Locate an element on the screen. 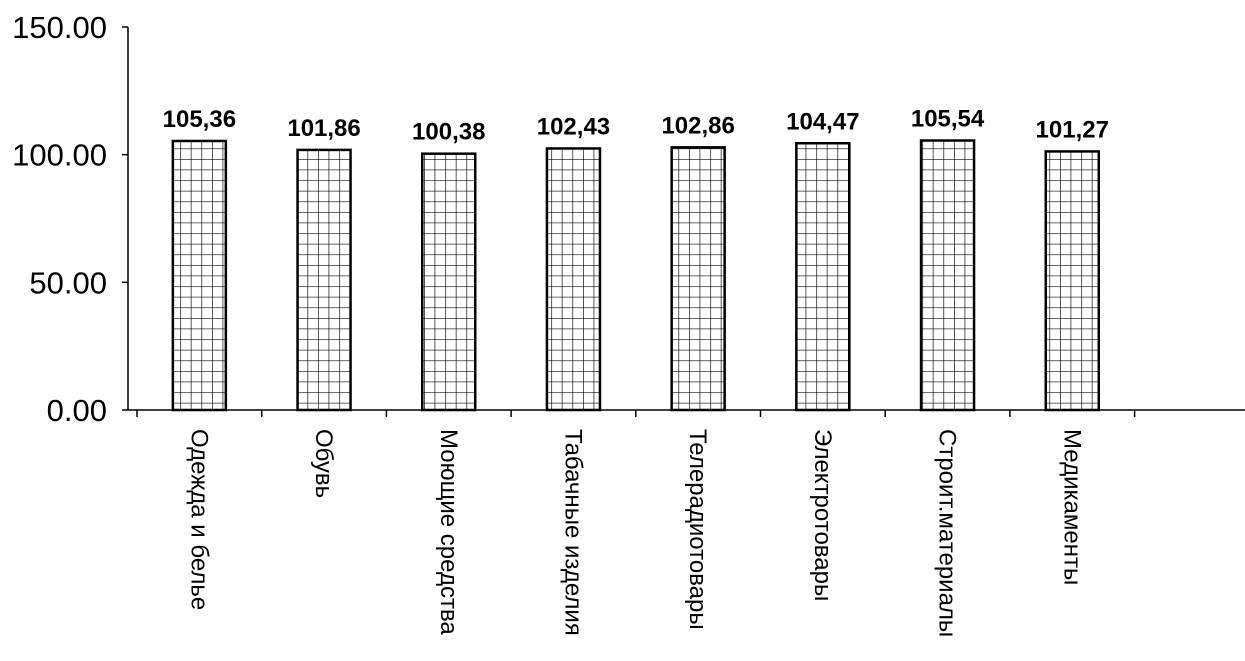 This screenshot has height=661, width=1245. data-label: 105,54 is located at coordinates (948, 119).